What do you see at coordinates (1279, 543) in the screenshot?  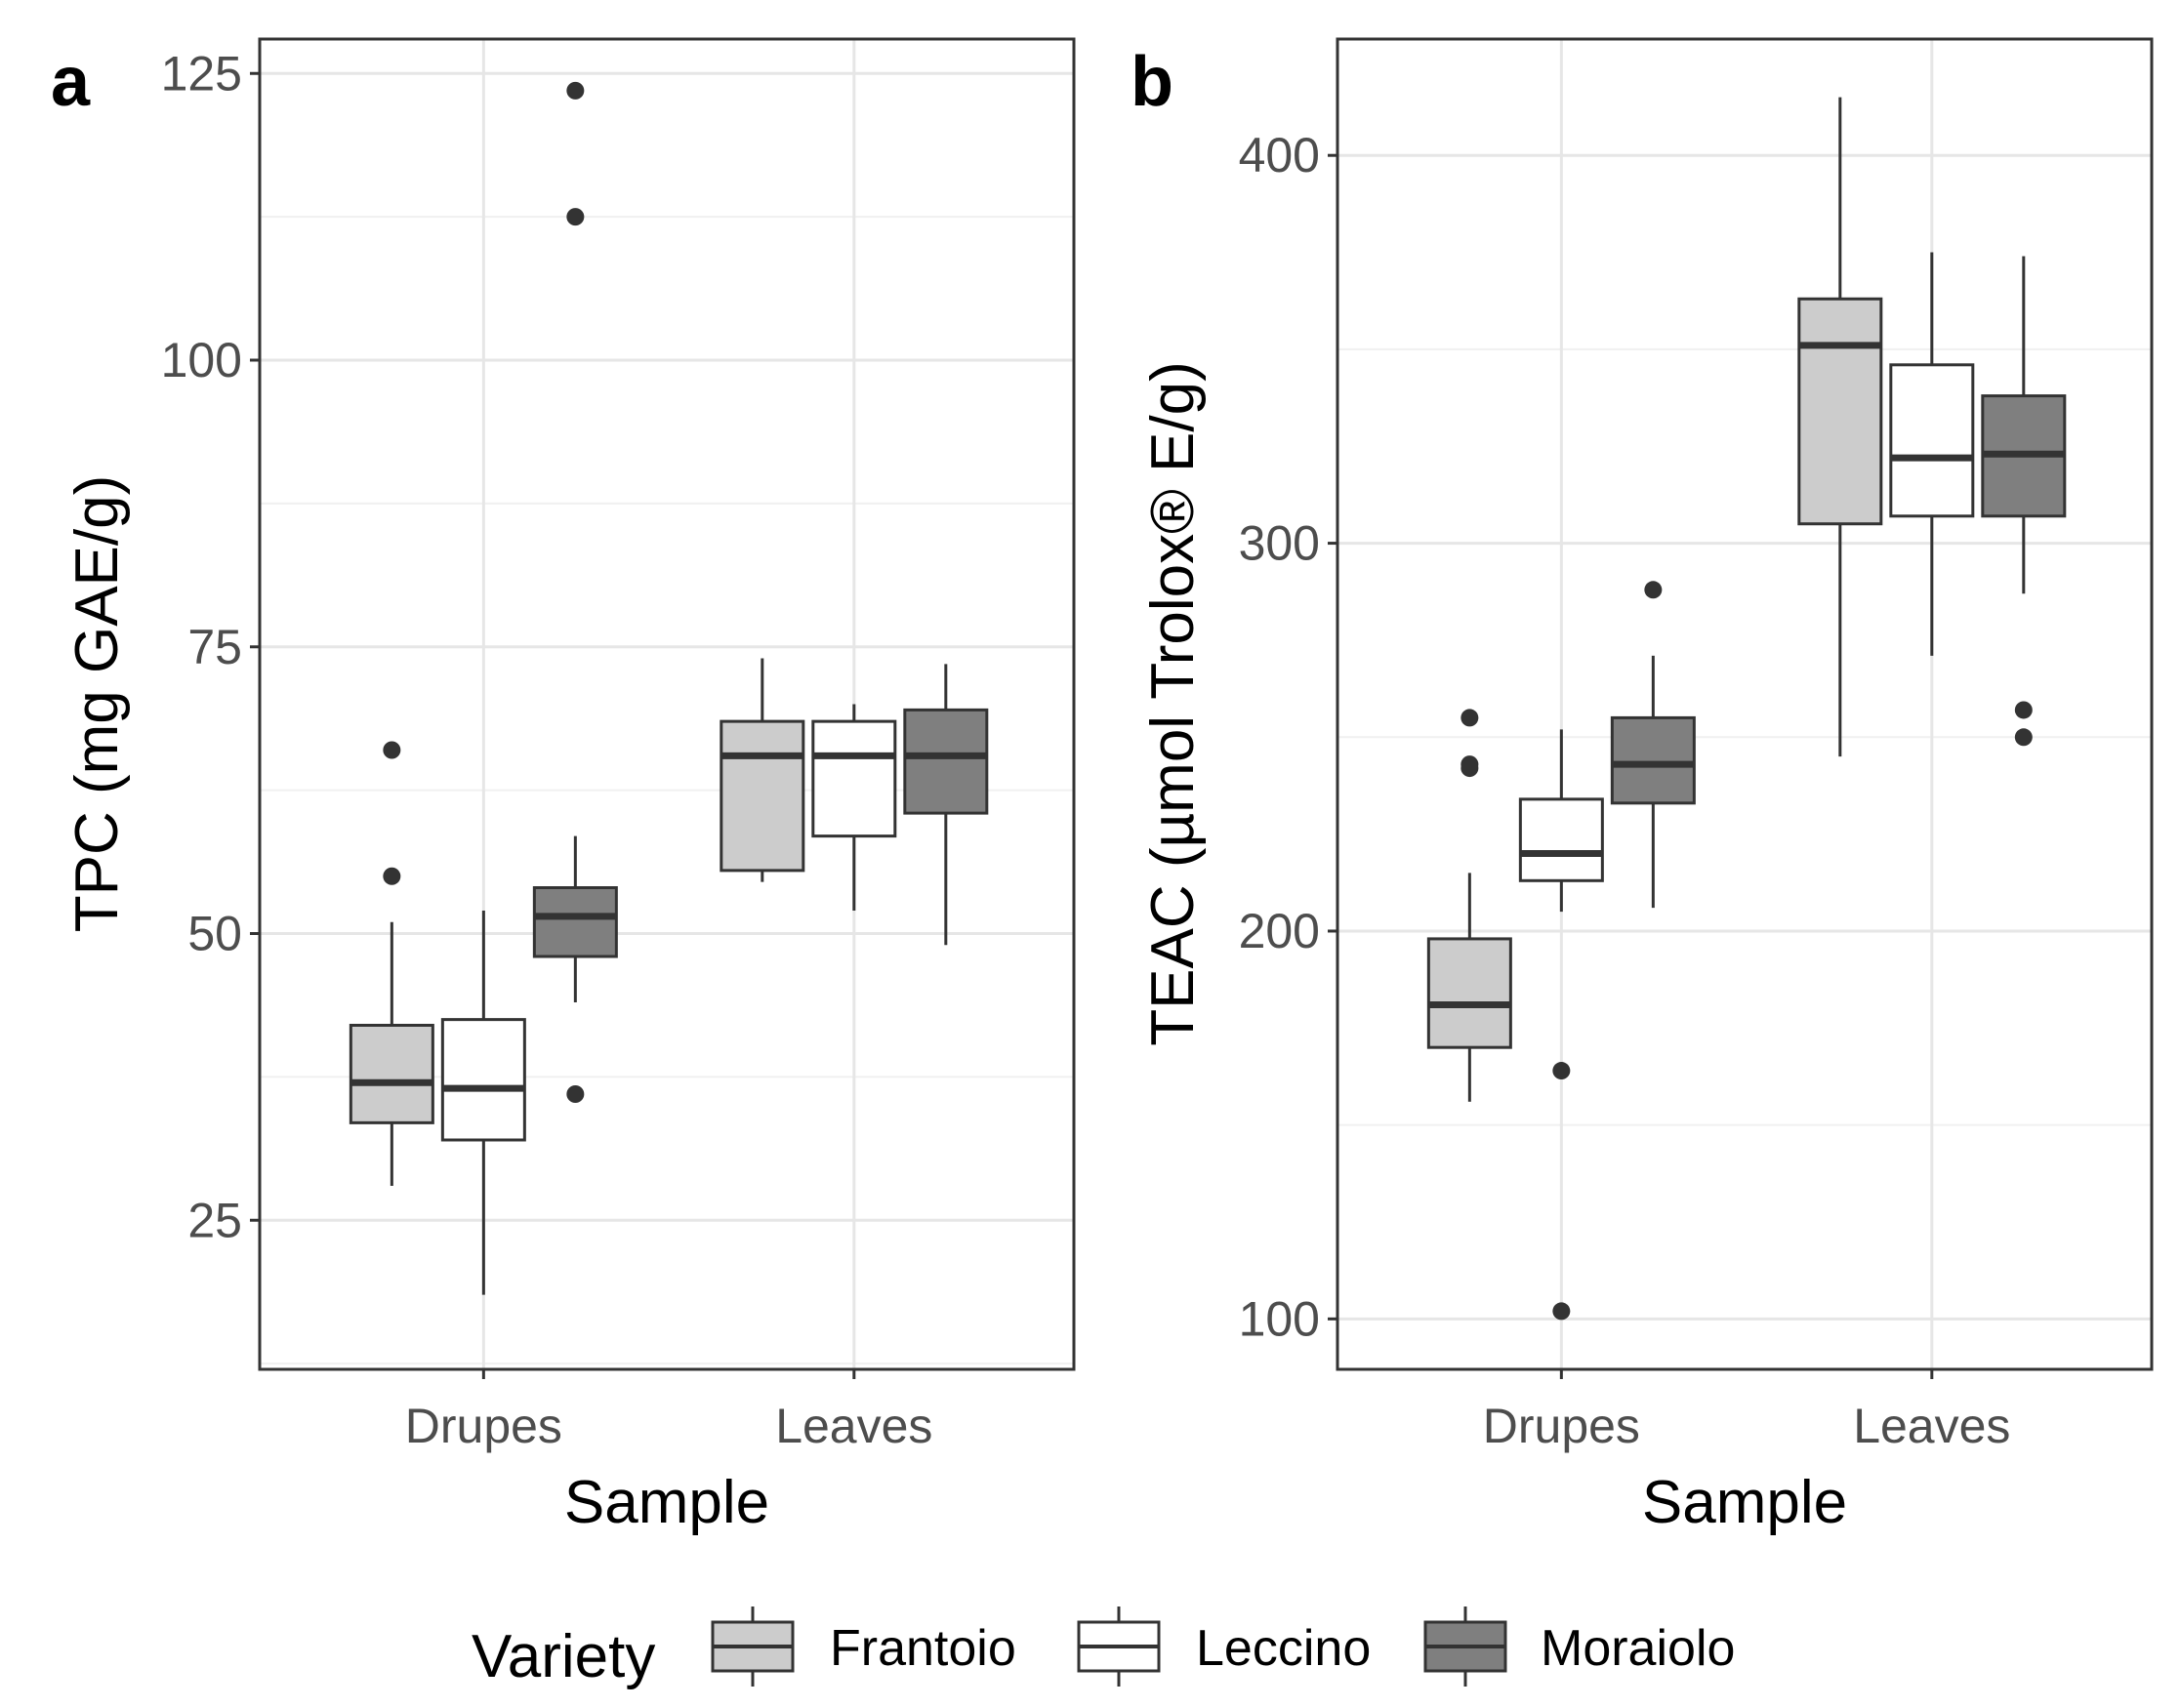 I see `y-tick-label: 300` at bounding box center [1279, 543].